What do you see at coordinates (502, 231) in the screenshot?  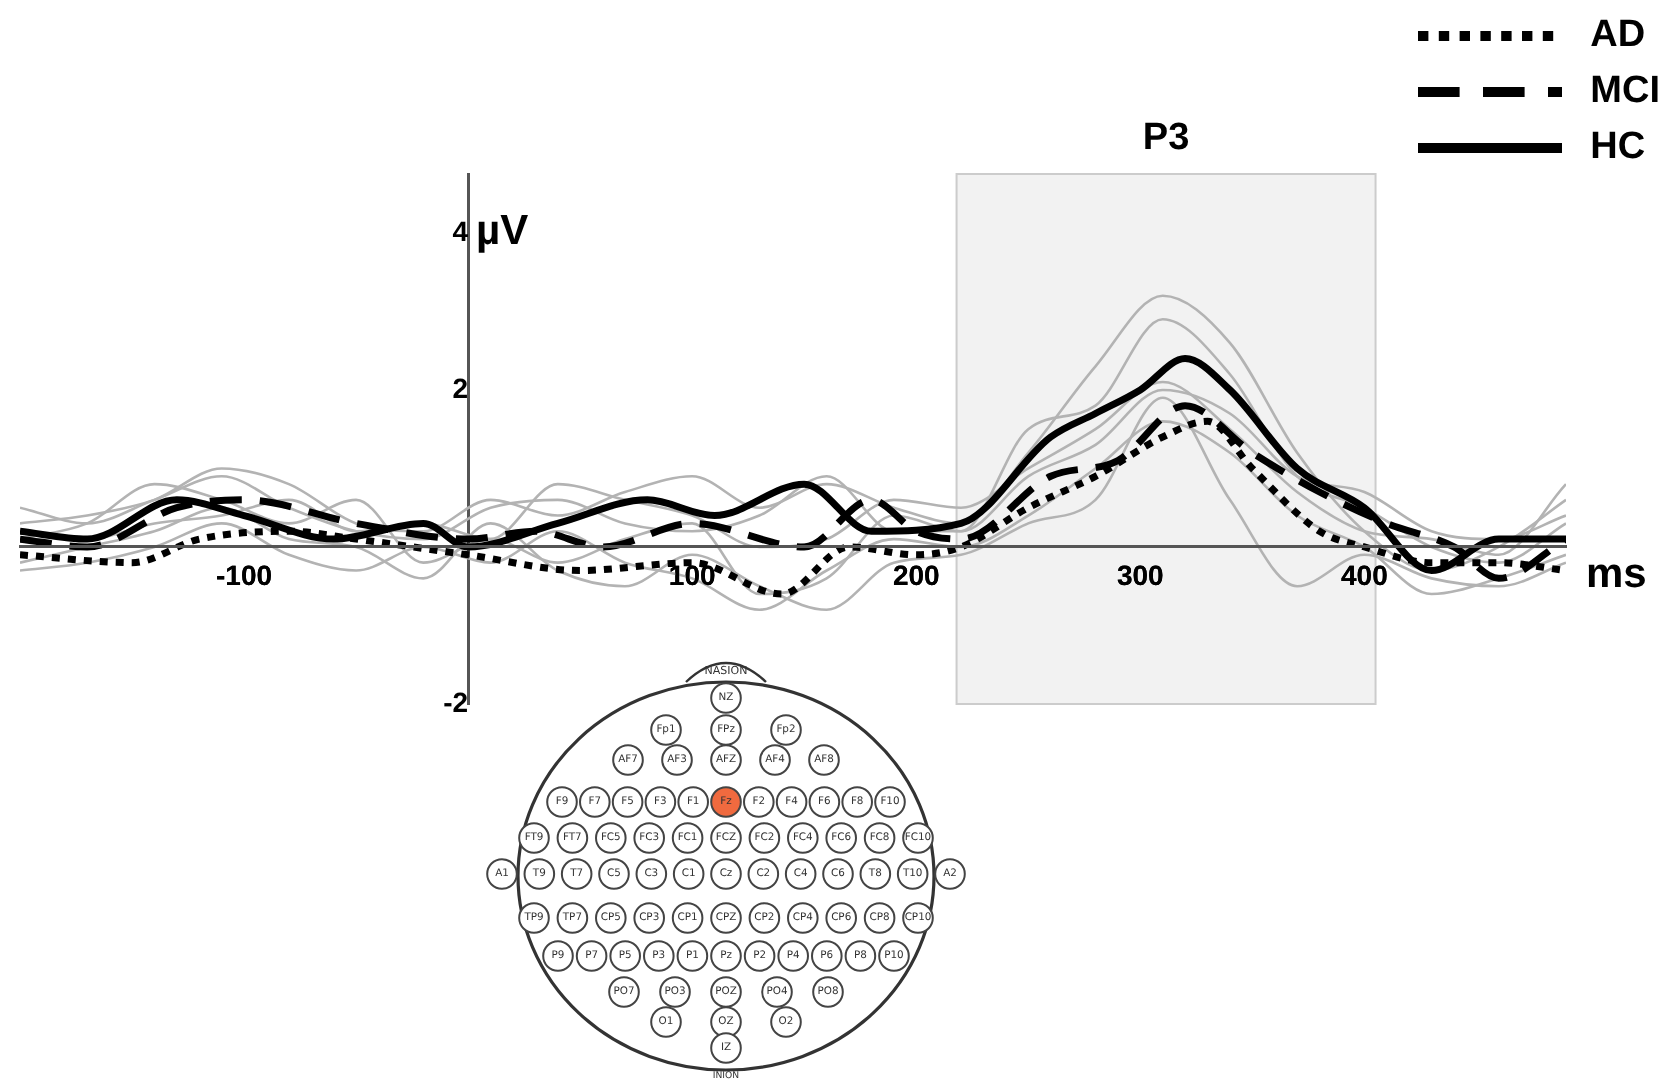 I see `y-axis-title: µV` at bounding box center [502, 231].